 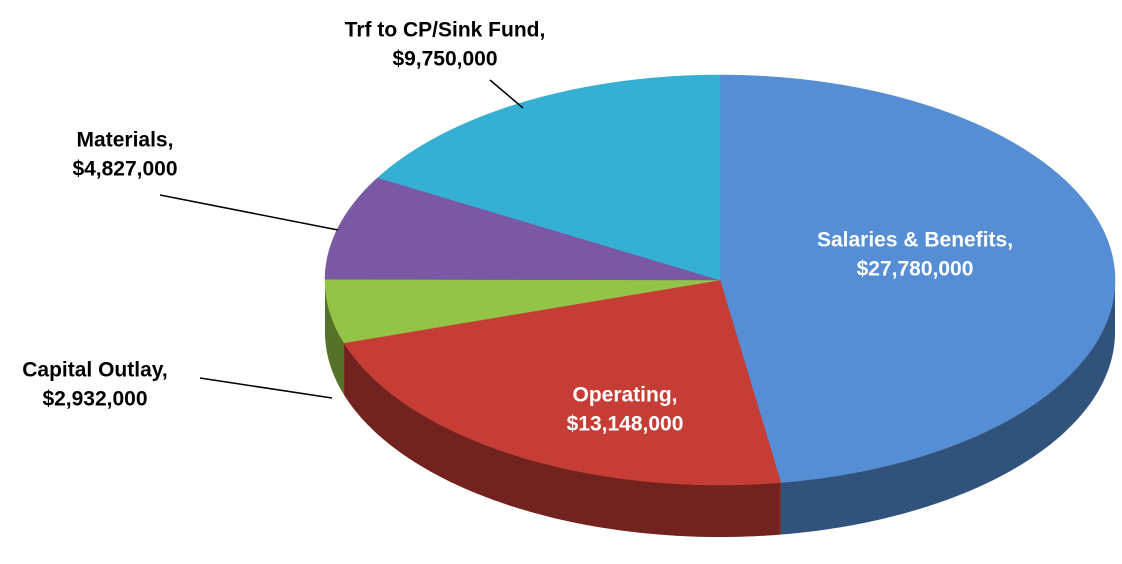 I want to click on data-label-name: Salaries & Benefits,, so click(x=915, y=240).